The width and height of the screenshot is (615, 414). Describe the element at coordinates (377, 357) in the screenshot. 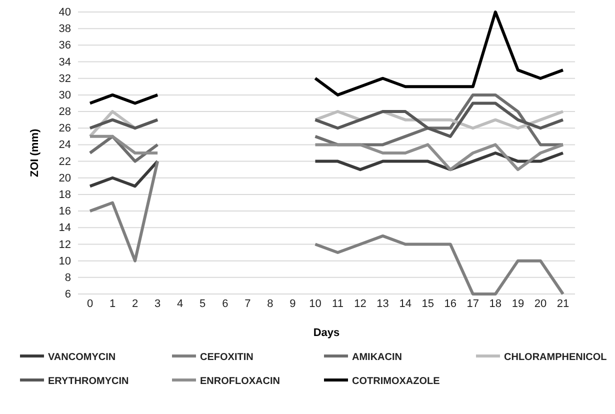

I see `legend-label: AMIKACIN` at that location.